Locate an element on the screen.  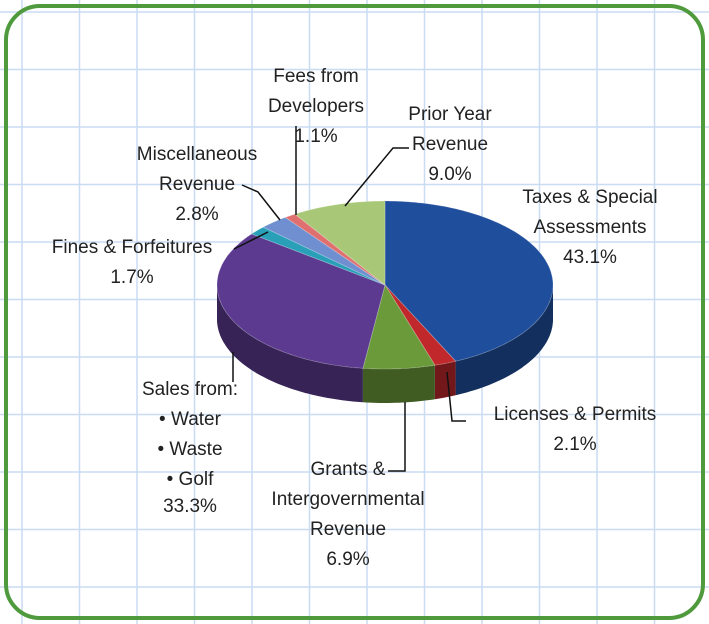
category-label: Grants & Intergovernmental Revenue is located at coordinates (347, 499).